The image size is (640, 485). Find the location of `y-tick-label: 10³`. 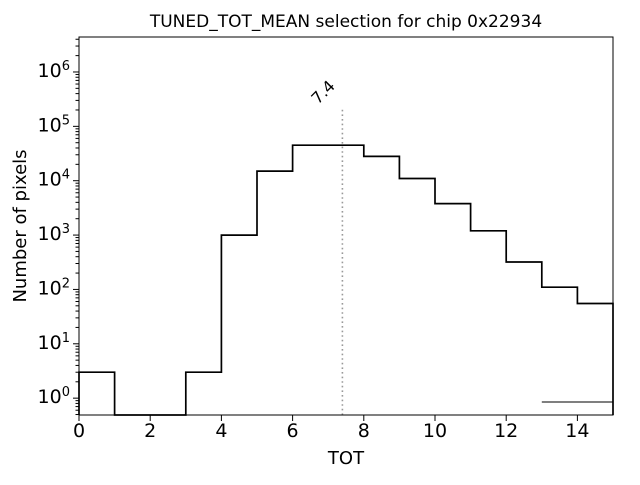

y-tick-label: 10³ is located at coordinates (54, 233).